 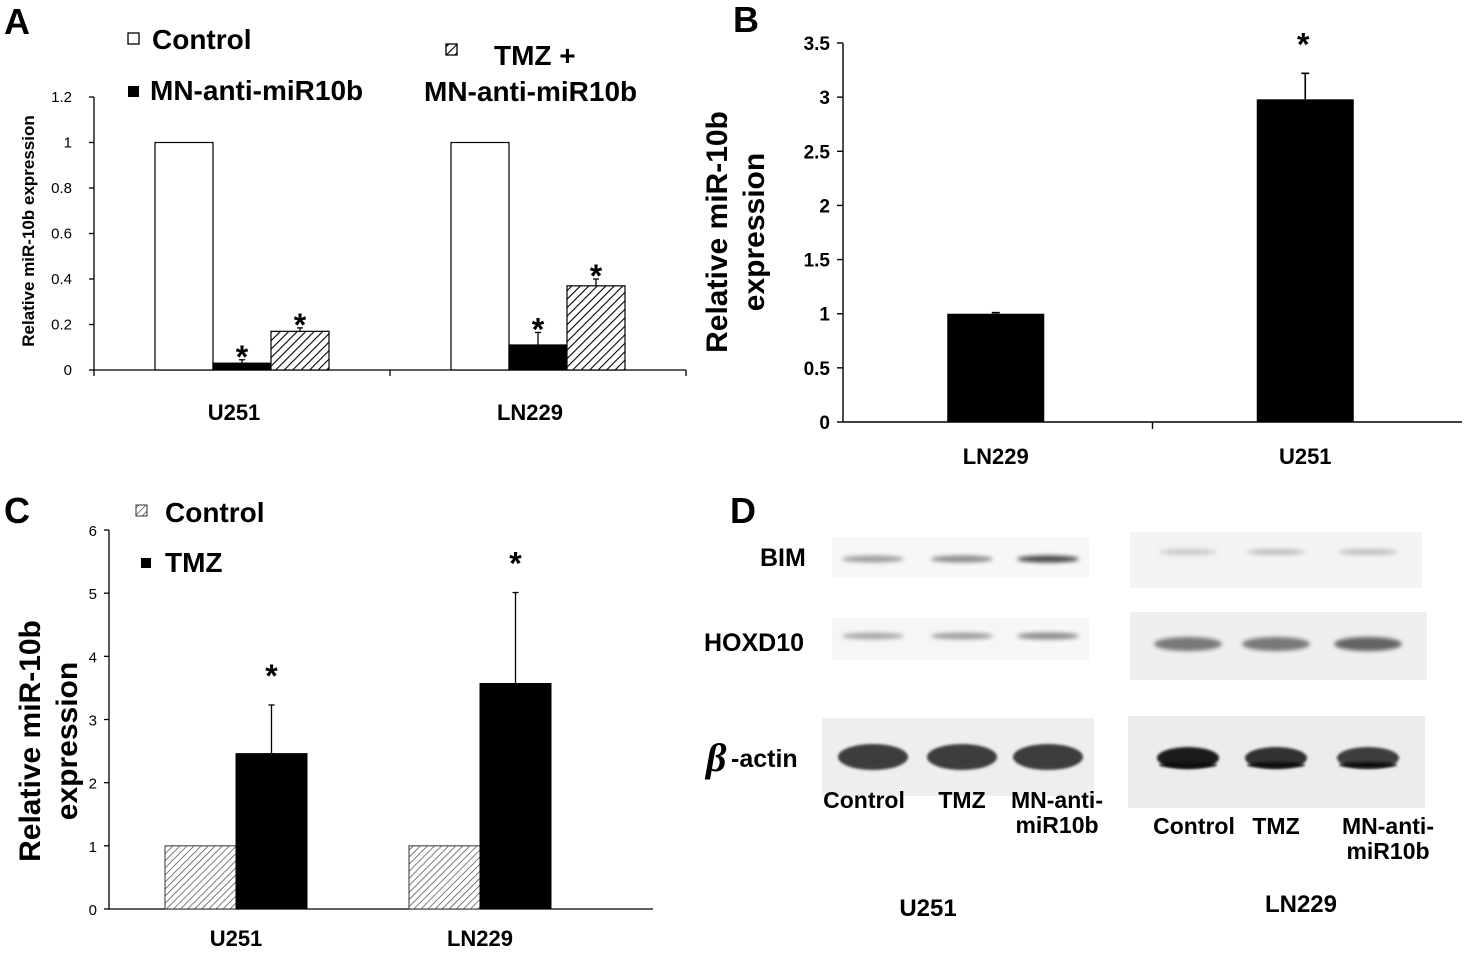 I want to click on y-axis-label-line1-c: Relative miR-10b, so click(x=30, y=741).